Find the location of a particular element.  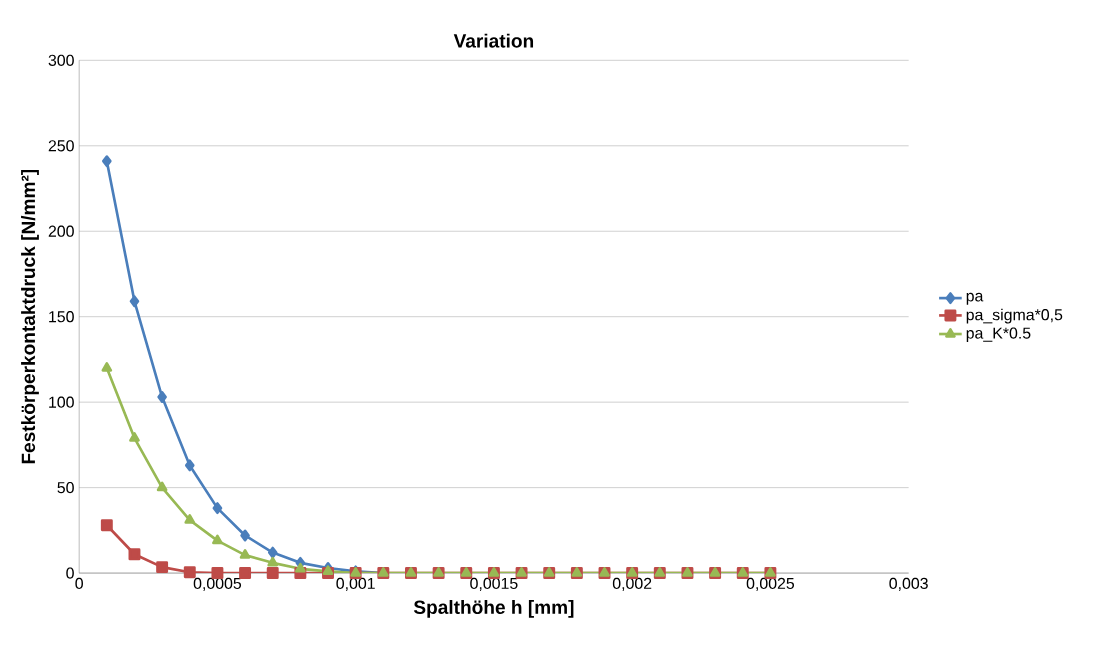

y-axis-title: Festkörperkontaktdruck [N/mm²] is located at coordinates (30, 316).